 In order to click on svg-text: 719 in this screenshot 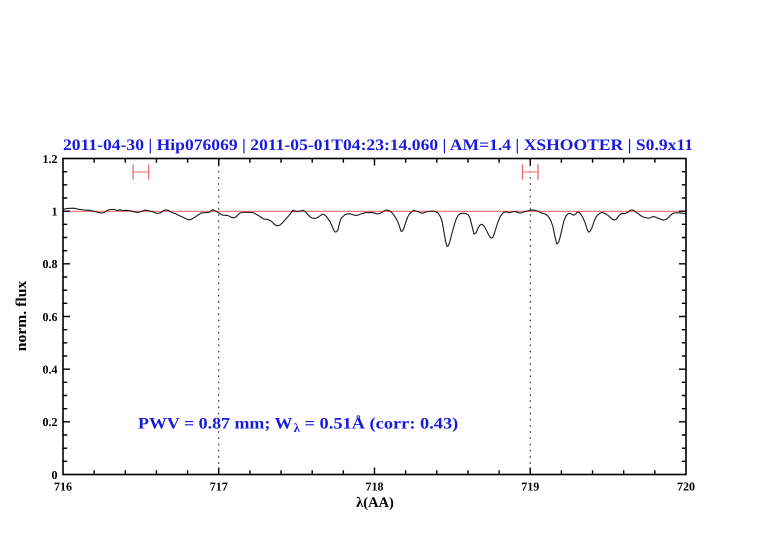, I will do `click(530, 487)`.